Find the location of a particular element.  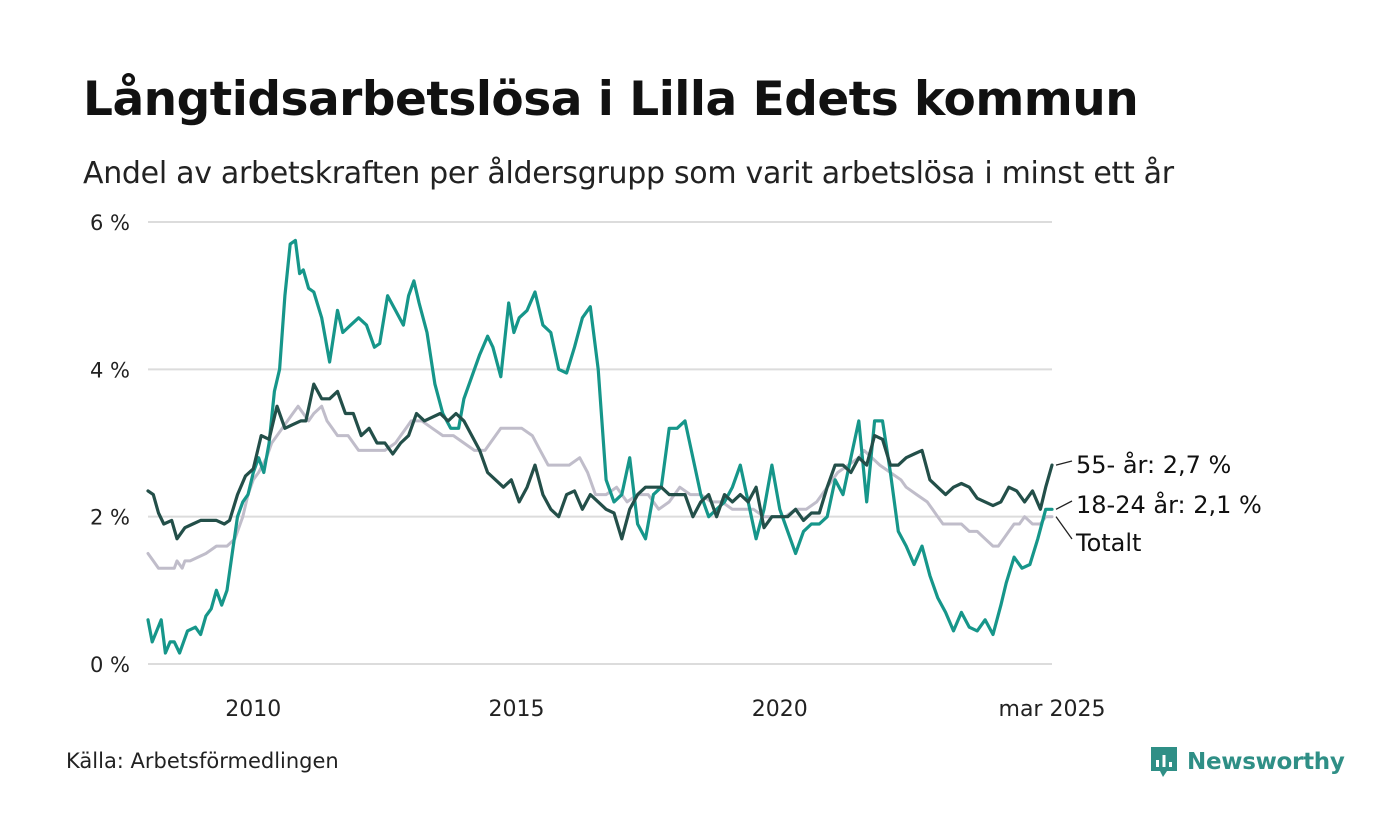

brand-logo: Newsworthy is located at coordinates (1247, 762).